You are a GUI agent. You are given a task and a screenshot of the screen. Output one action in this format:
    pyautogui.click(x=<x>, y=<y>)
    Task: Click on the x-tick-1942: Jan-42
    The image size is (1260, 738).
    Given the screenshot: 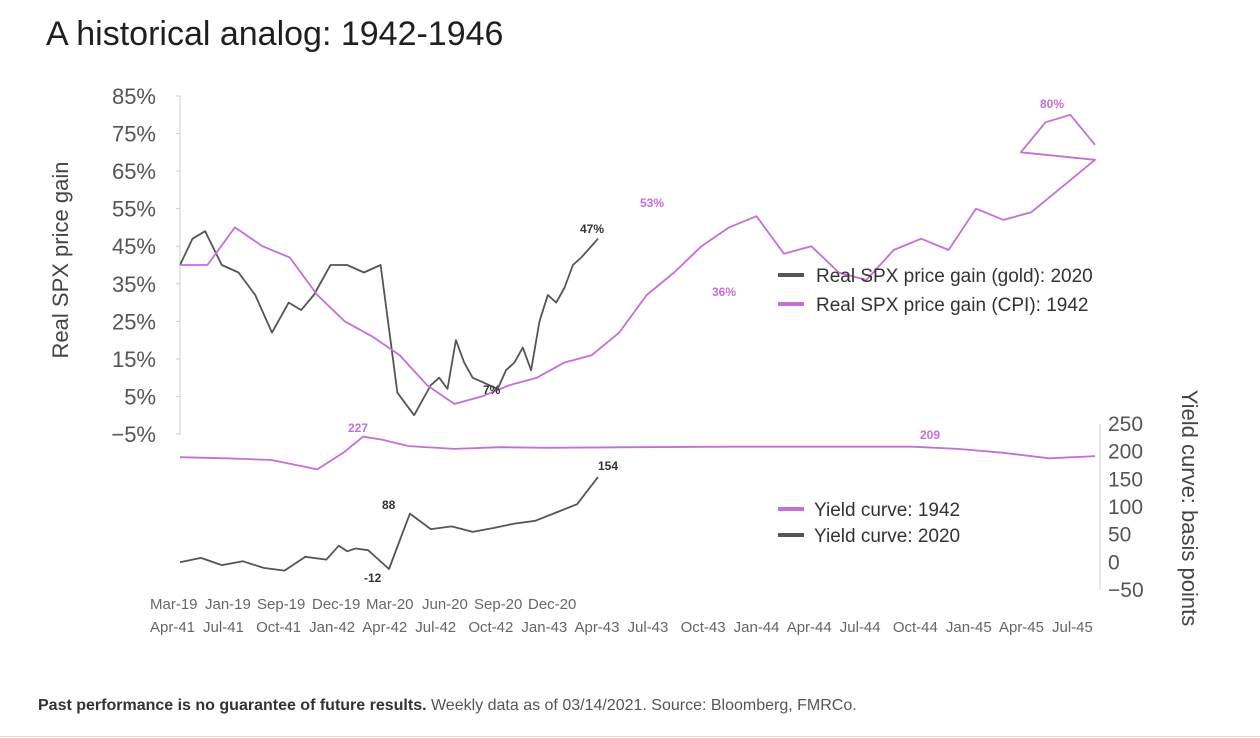 What is the action you would take?
    pyautogui.click(x=332, y=627)
    